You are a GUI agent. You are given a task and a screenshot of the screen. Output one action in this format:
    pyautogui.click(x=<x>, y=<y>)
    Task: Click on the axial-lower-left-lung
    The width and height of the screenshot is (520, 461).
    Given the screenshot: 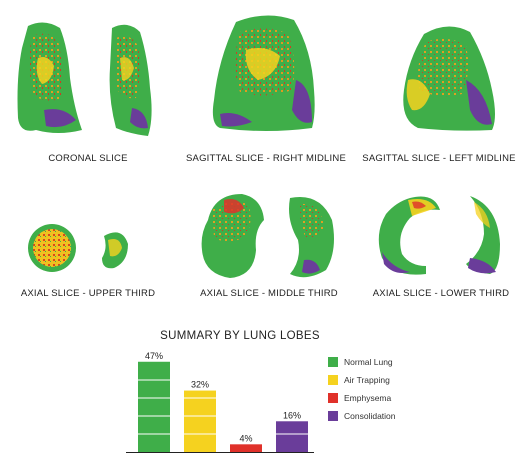 What is the action you would take?
    pyautogui.click(x=483, y=235)
    